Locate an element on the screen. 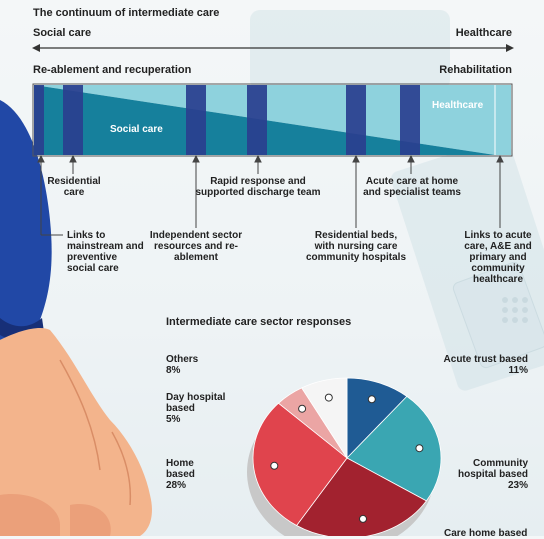 Image resolution: width=544 pixels, height=539 pixels. pie-label-home: Home based 28% is located at coordinates (186, 474).